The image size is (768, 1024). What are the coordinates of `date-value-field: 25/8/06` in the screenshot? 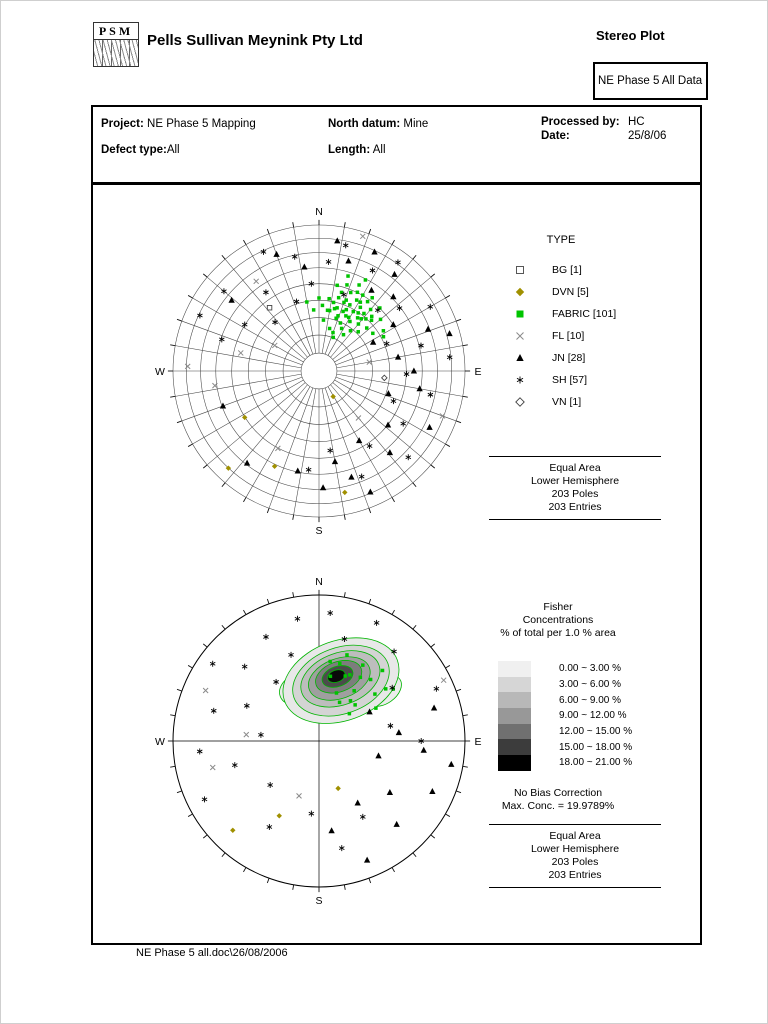 It's located at (647, 136).